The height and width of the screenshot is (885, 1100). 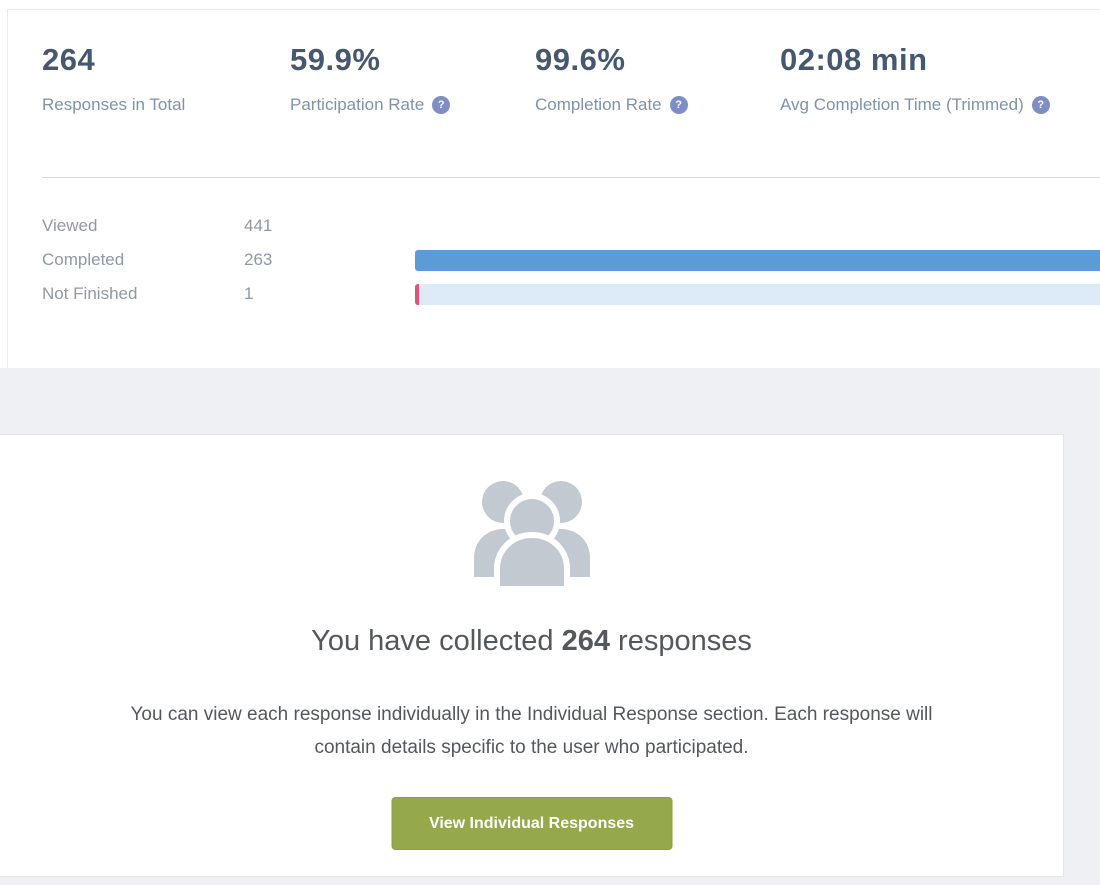 I want to click on table-row: Completed 263, so click(x=571, y=260).